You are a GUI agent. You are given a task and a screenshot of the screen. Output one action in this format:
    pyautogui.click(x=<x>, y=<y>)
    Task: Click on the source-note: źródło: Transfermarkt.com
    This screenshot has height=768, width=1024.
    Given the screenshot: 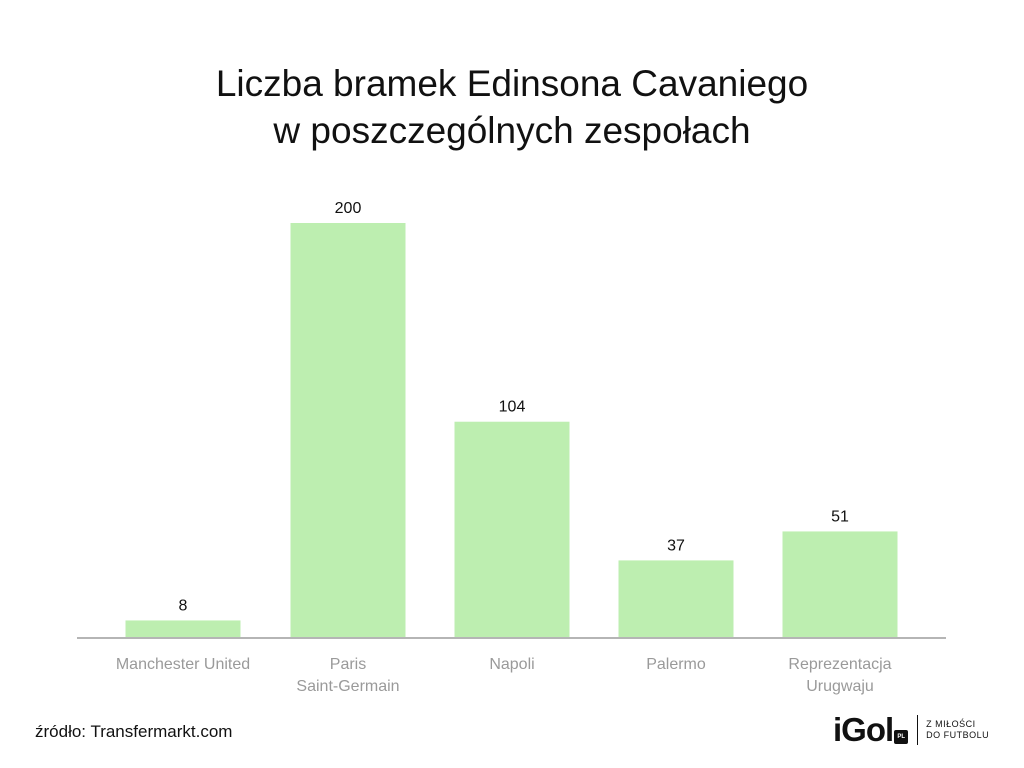 What is the action you would take?
    pyautogui.click(x=134, y=731)
    